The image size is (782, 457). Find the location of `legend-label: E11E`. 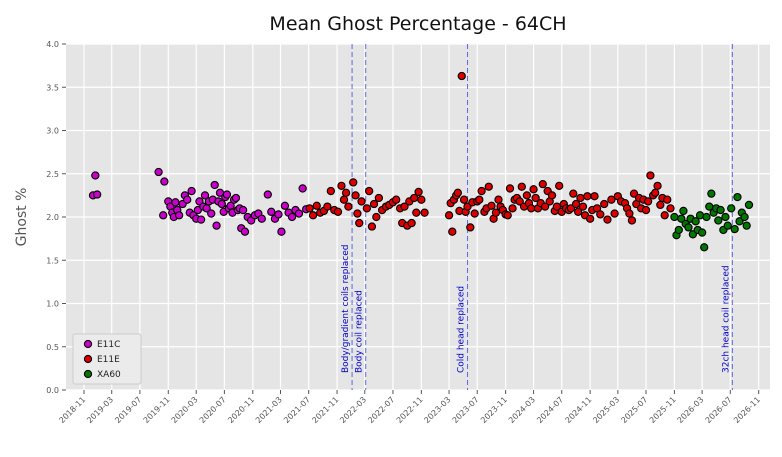

legend-label: E11E is located at coordinates (108, 360).